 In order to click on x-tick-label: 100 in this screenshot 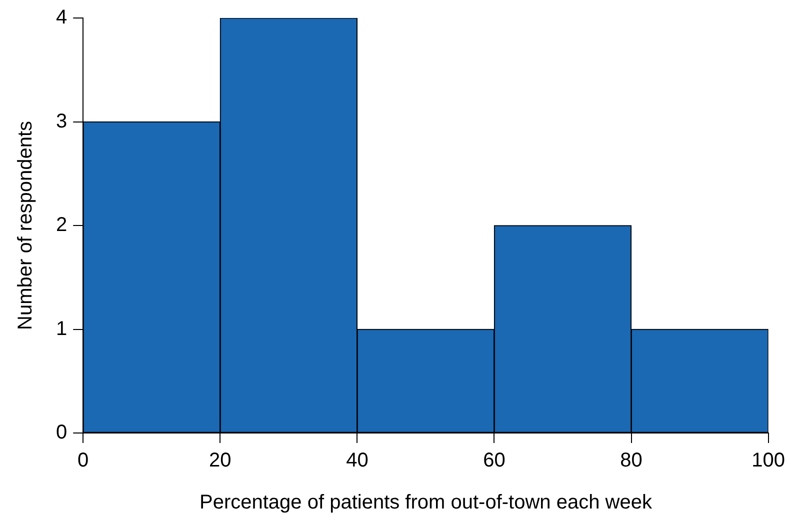, I will do `click(769, 461)`.